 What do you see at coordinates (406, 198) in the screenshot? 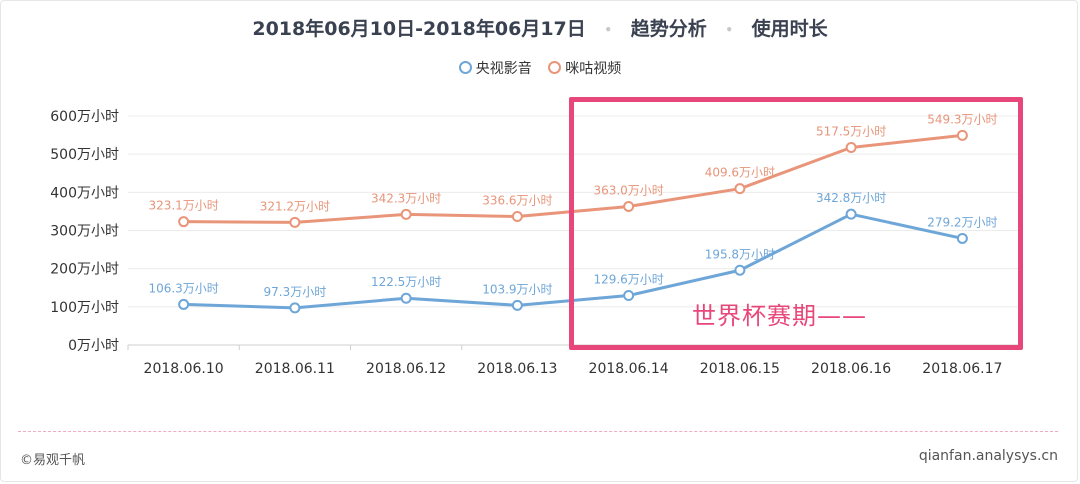
I see `data-label: 342.3万小时` at bounding box center [406, 198].